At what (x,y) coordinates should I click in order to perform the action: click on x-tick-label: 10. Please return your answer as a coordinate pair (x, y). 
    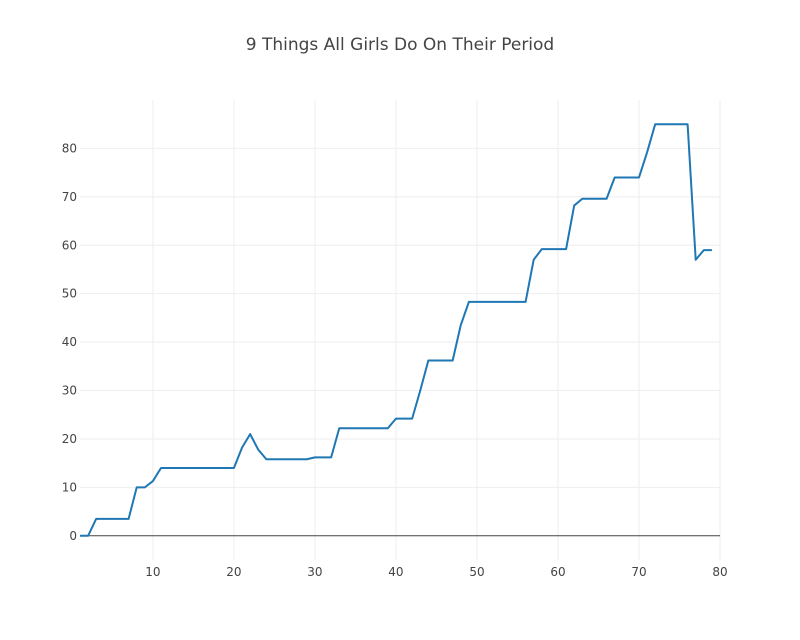
    Looking at the image, I should click on (152, 572).